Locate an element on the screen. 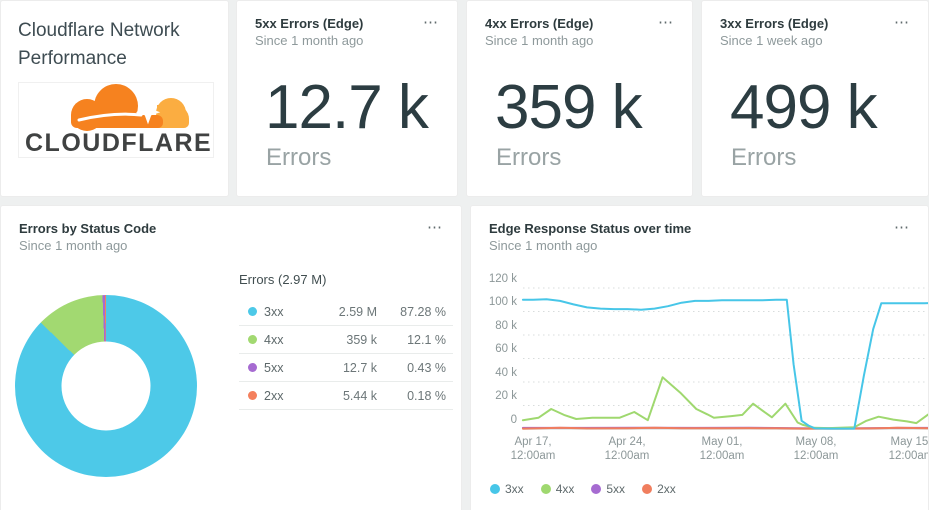  x-axis-tick: Apr 24, 12:00am is located at coordinates (627, 449).